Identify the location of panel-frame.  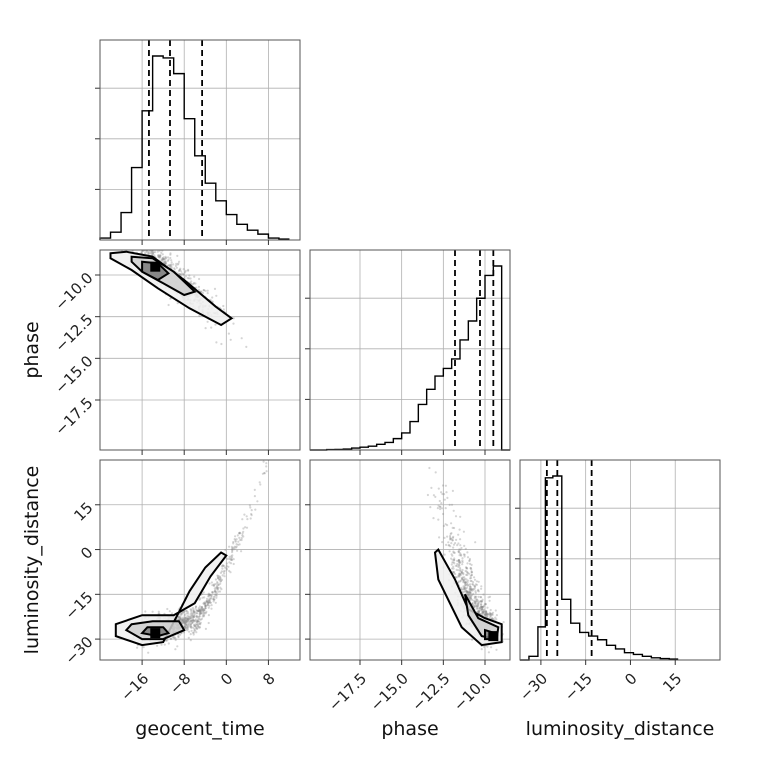
(410, 350).